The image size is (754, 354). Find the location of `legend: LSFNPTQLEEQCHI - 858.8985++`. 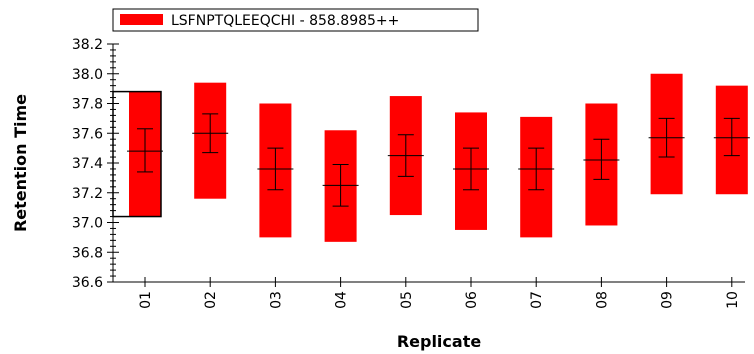

legend: LSFNPTQLEEQCHI - 858.8985++ is located at coordinates (295, 20).